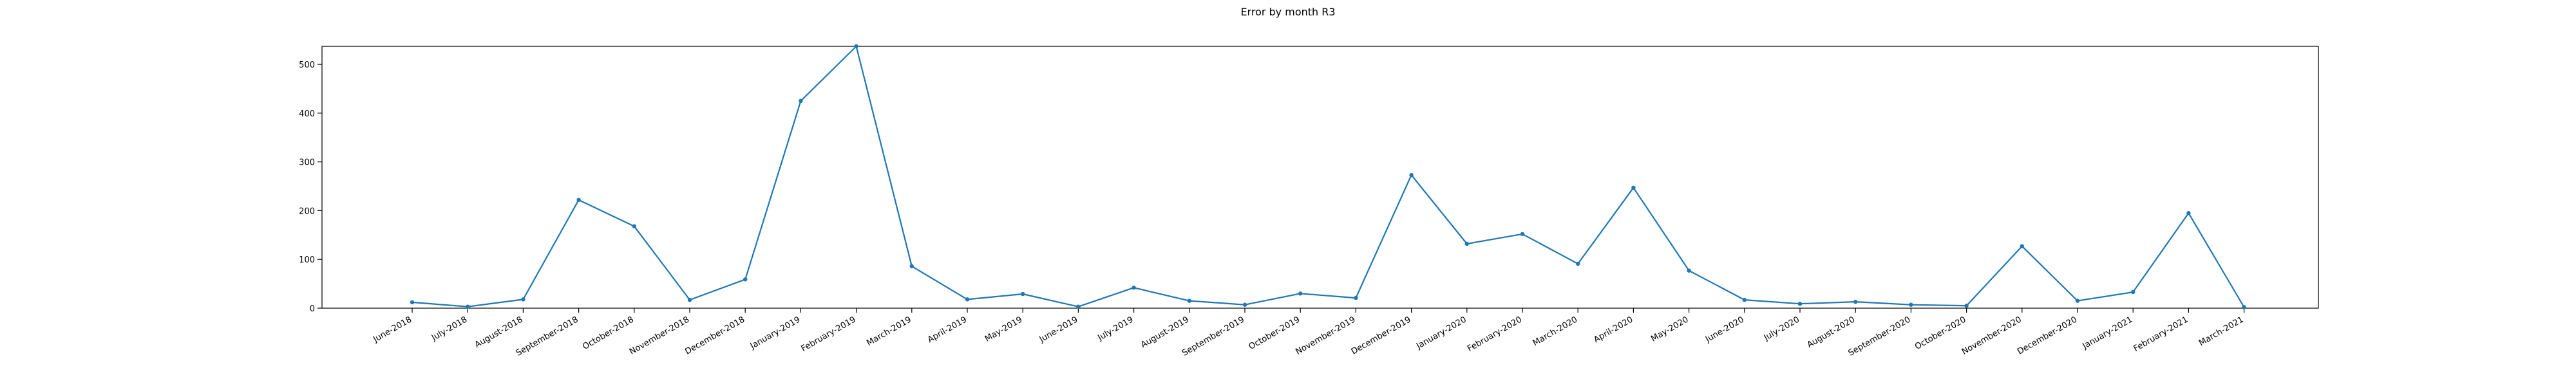 The image size is (2576, 386). I want to click on x-tick-label: June-2019, so click(1059, 330).